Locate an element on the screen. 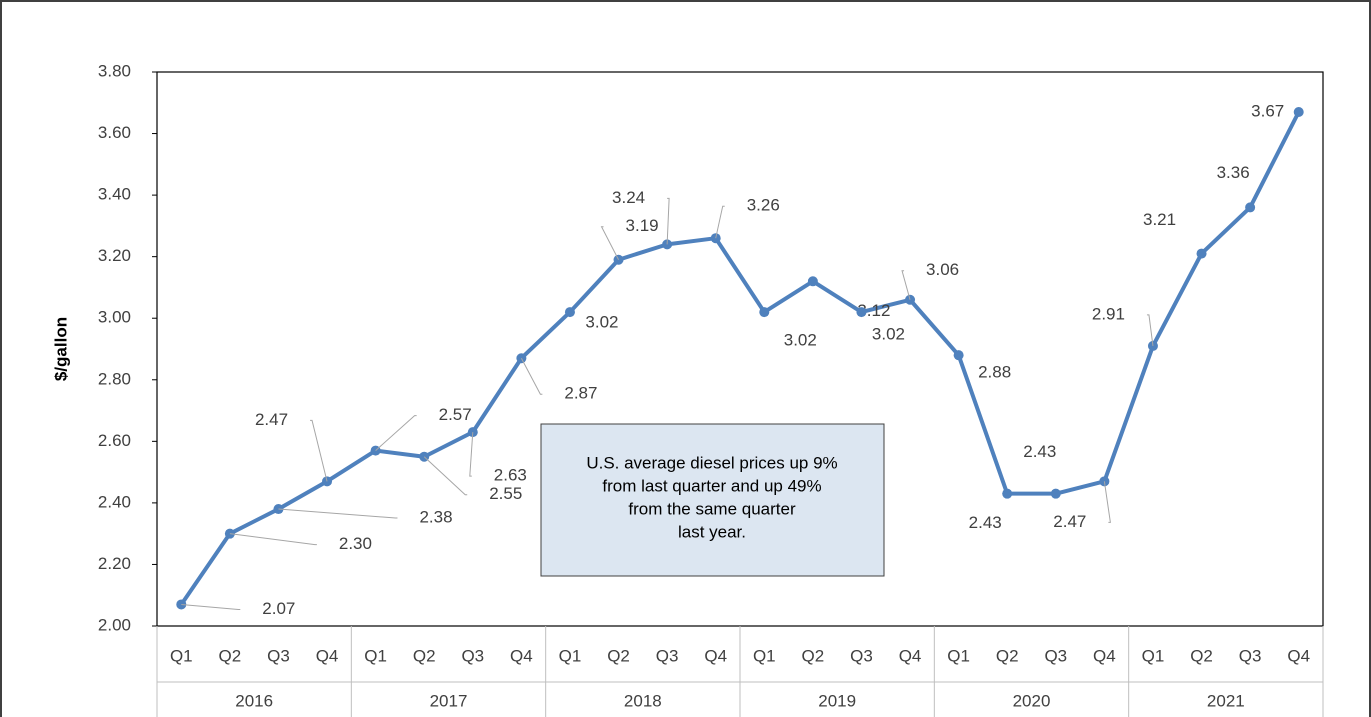 This screenshot has width=1371, height=717. annotation-text: U.S. average diesel prices up 9% is located at coordinates (711, 462).